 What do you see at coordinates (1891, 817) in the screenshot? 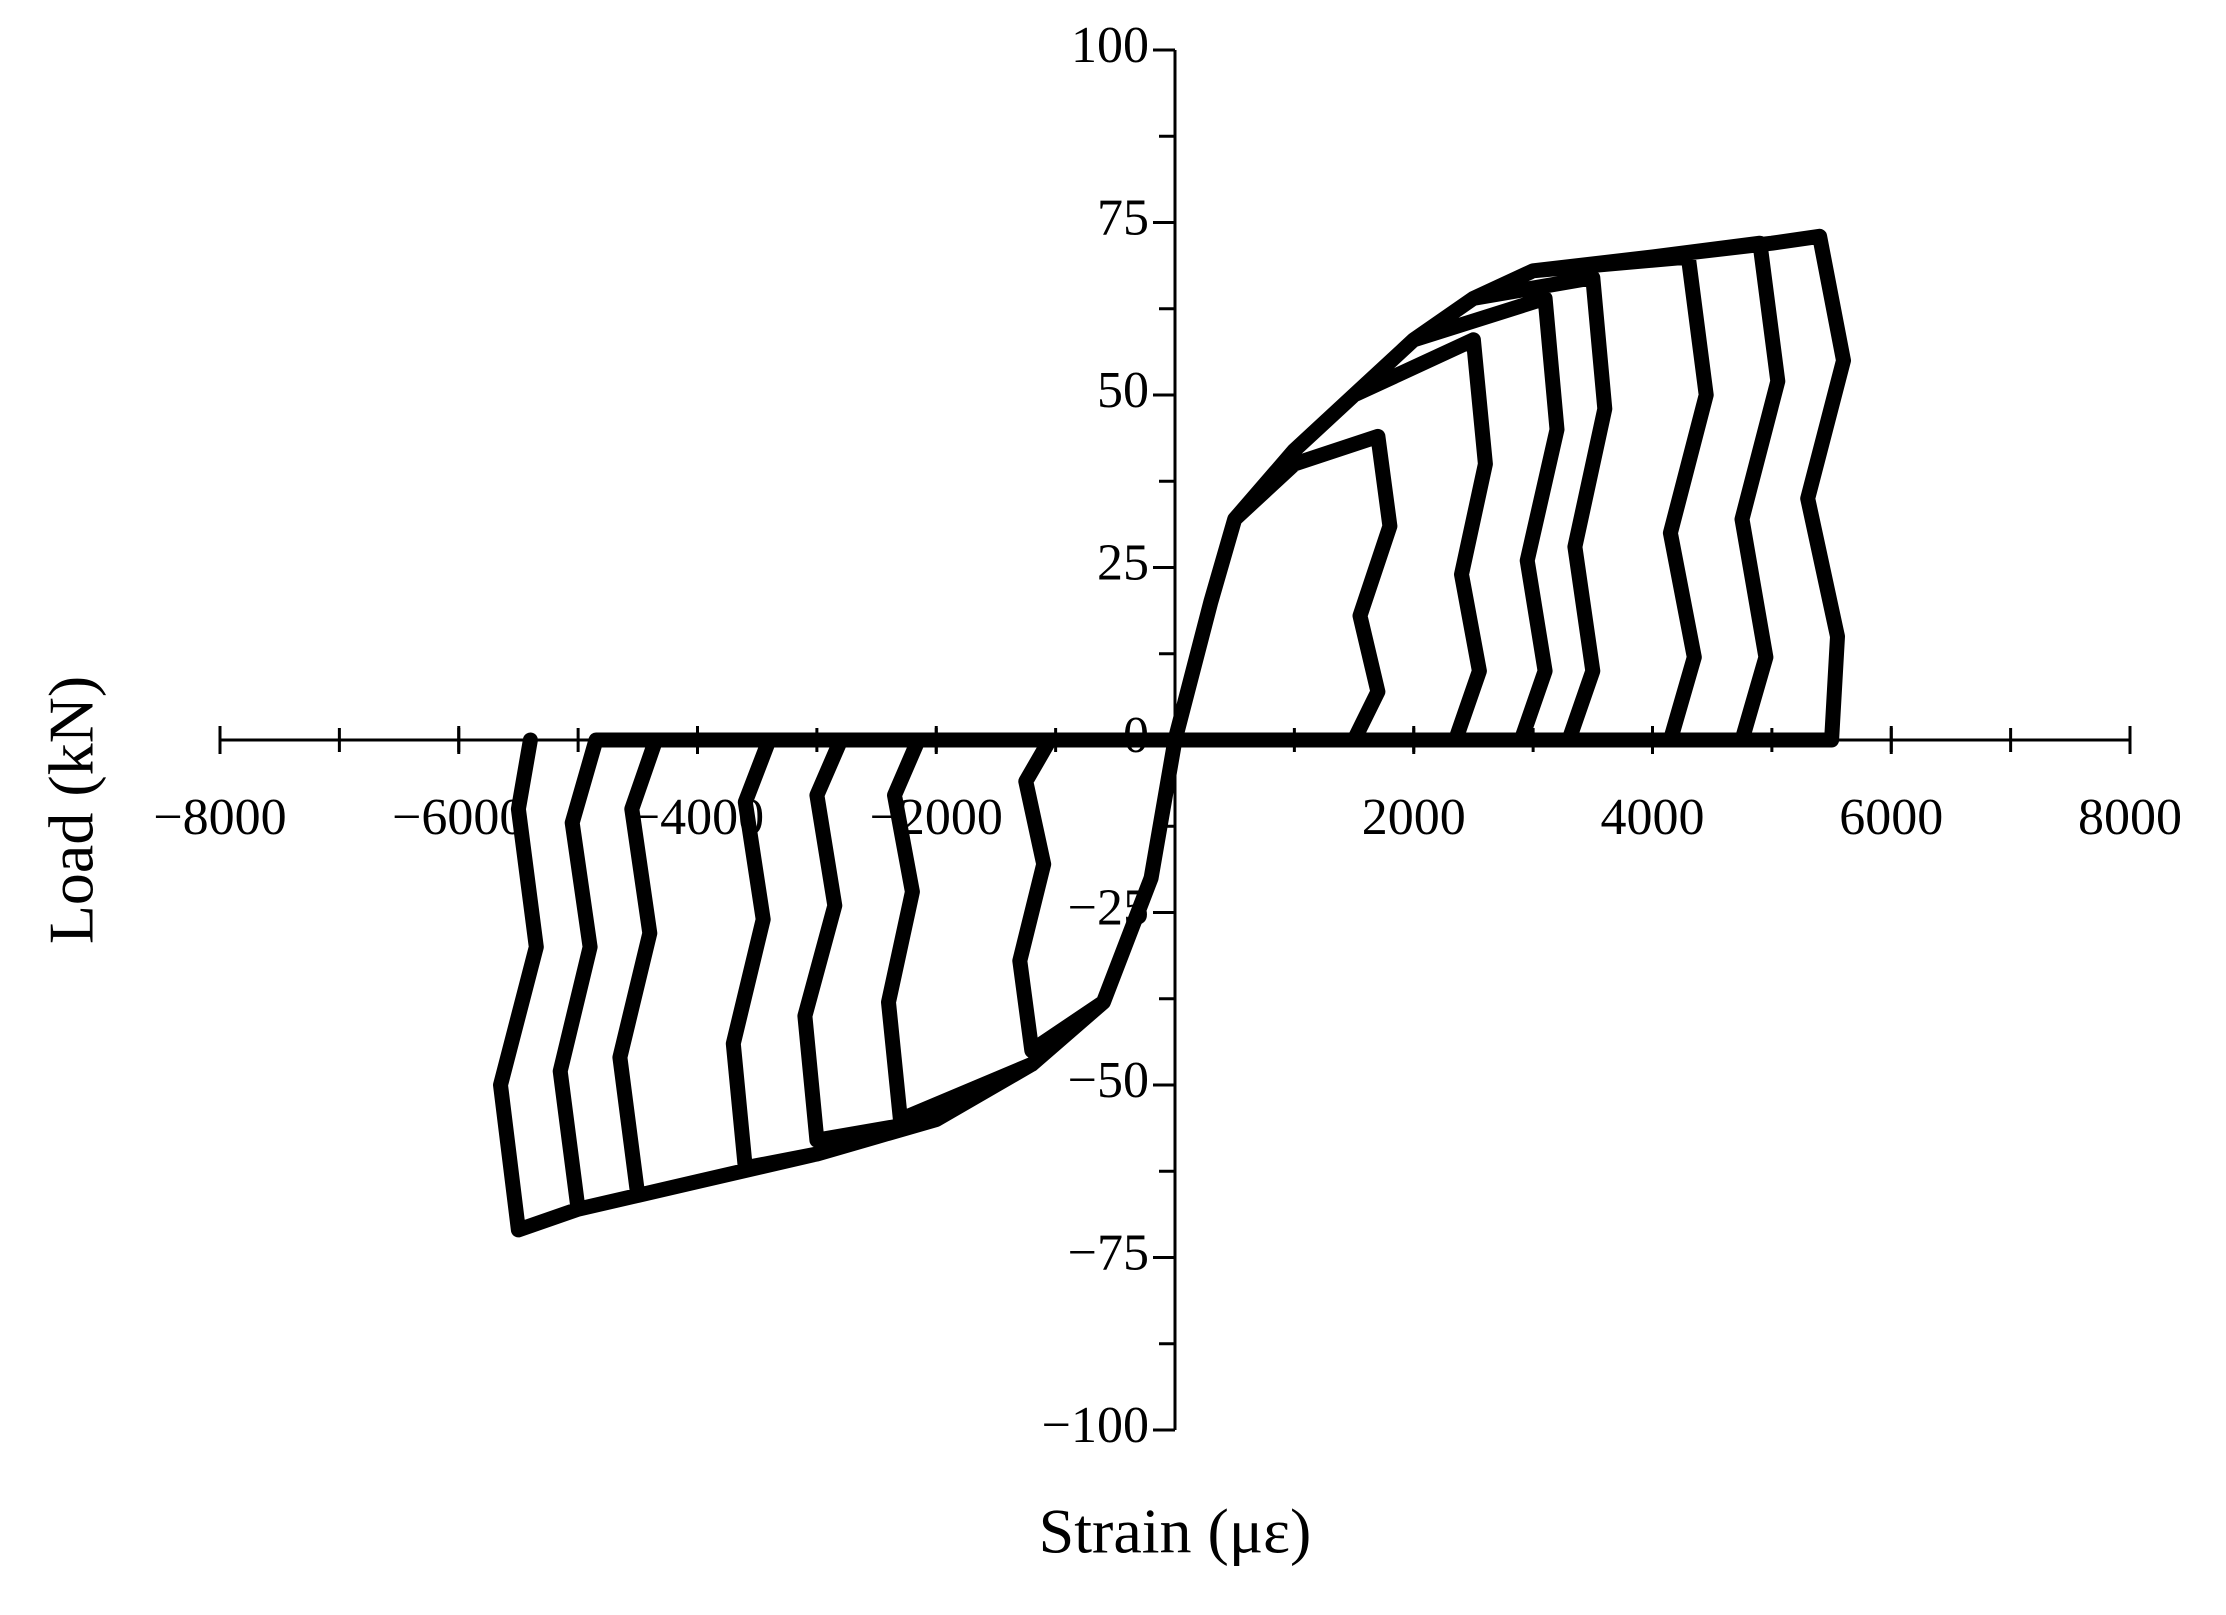
I see `x-tick-label: 6000` at bounding box center [1891, 817].